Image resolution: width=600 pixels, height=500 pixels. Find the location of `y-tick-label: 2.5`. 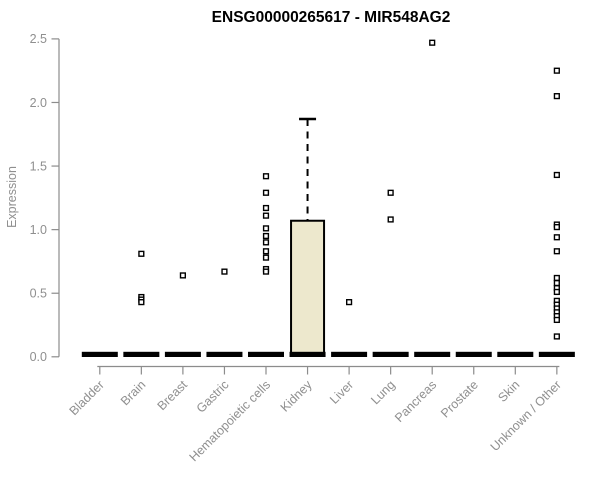

y-tick-label: 2.5 is located at coordinates (38, 39).